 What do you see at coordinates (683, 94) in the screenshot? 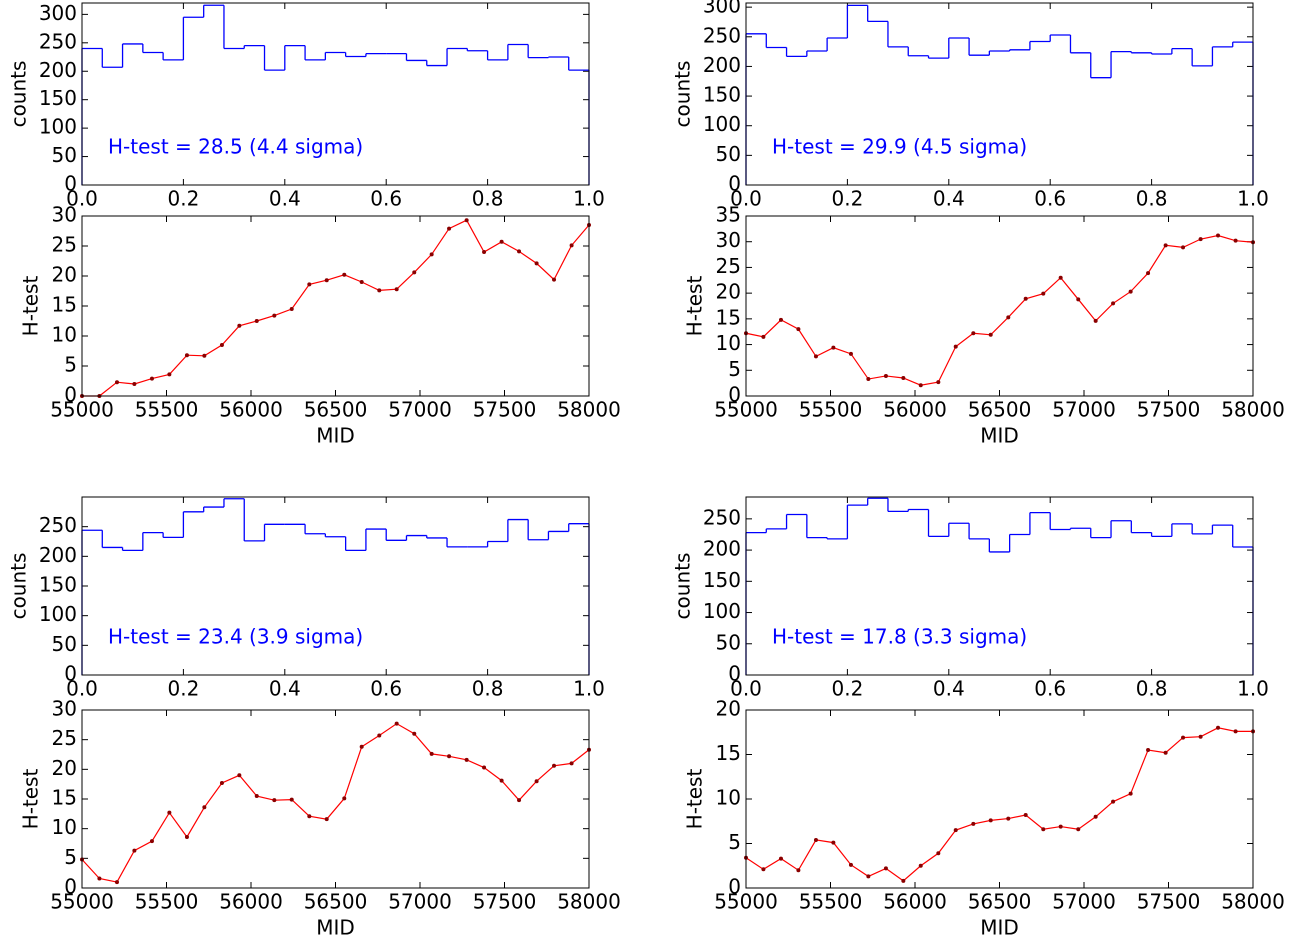
I see `y-axis-label: counts` at bounding box center [683, 94].